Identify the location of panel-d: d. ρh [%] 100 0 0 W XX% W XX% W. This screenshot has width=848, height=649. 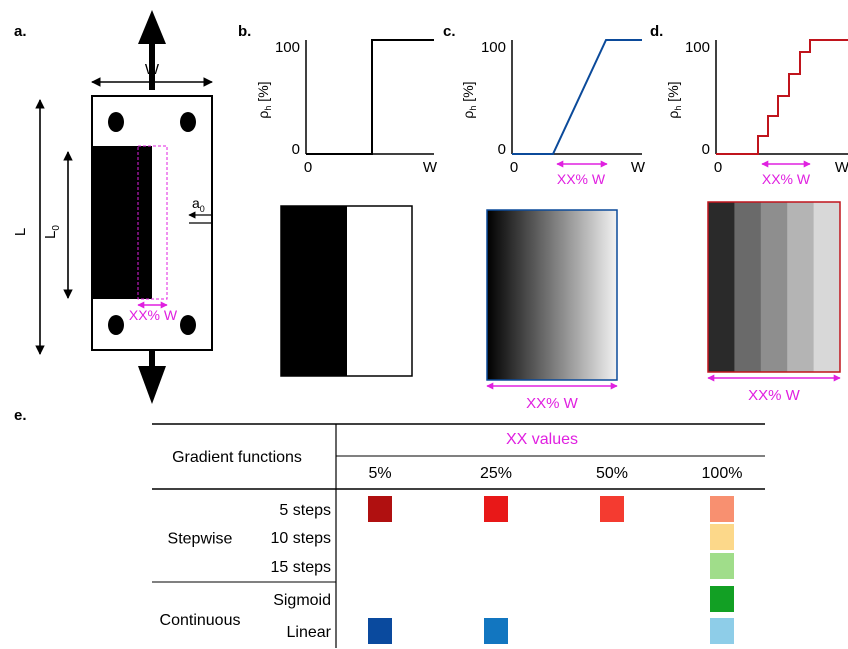
(749, 213).